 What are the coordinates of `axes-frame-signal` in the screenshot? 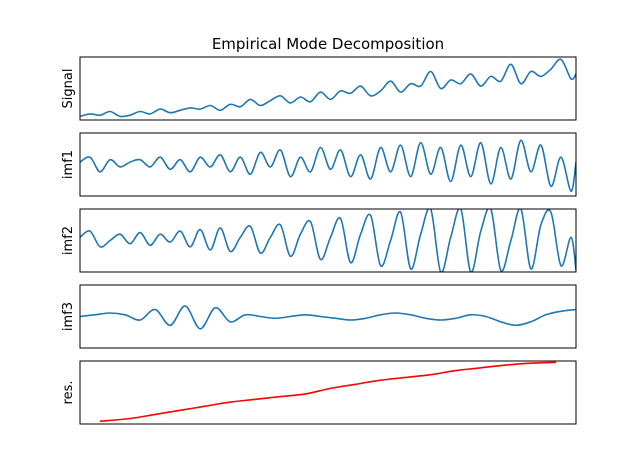 It's located at (328, 88).